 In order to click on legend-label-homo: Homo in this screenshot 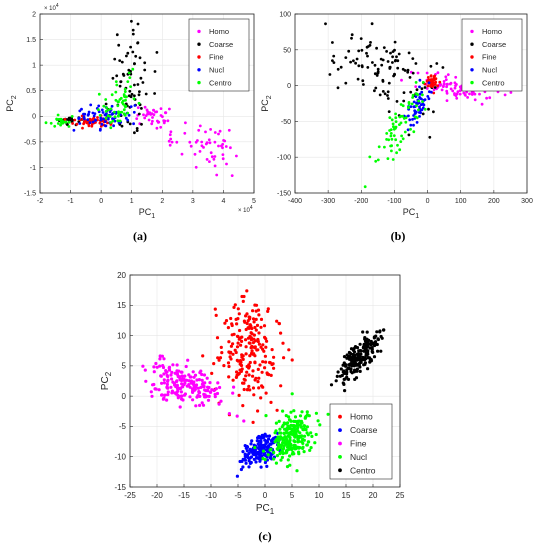, I will do `click(492, 31)`.